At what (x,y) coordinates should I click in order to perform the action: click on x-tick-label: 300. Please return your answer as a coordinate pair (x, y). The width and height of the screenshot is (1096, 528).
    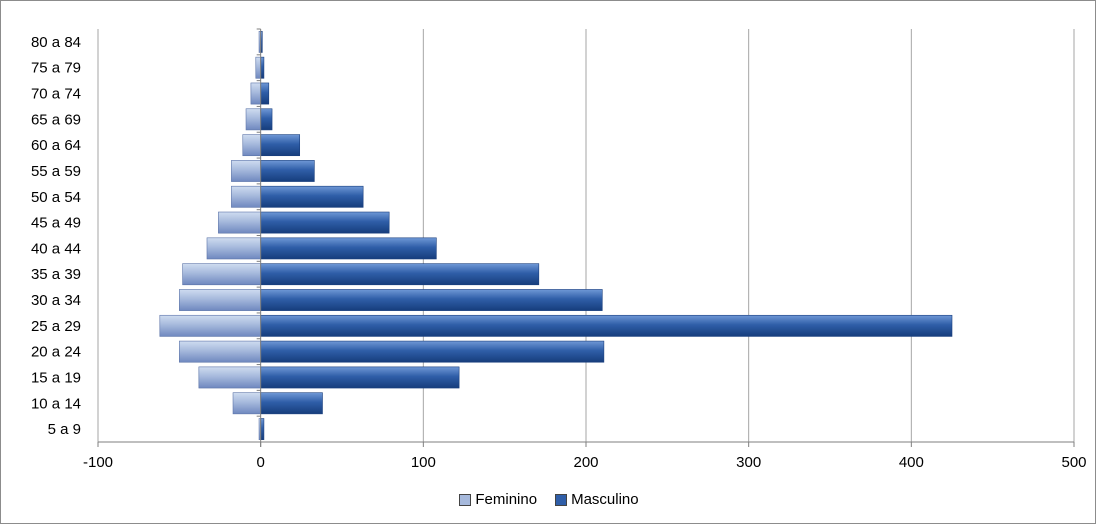
    Looking at the image, I should click on (748, 462).